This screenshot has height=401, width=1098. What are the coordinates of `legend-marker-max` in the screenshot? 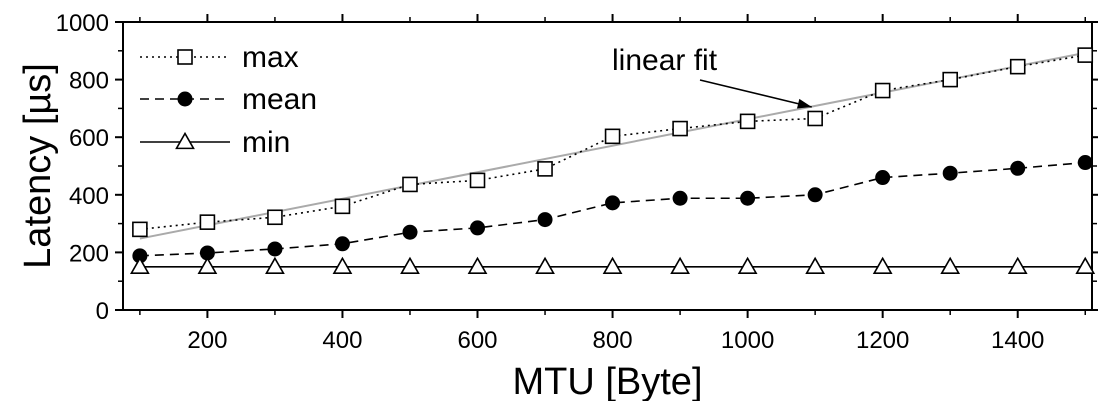 It's located at (185, 57).